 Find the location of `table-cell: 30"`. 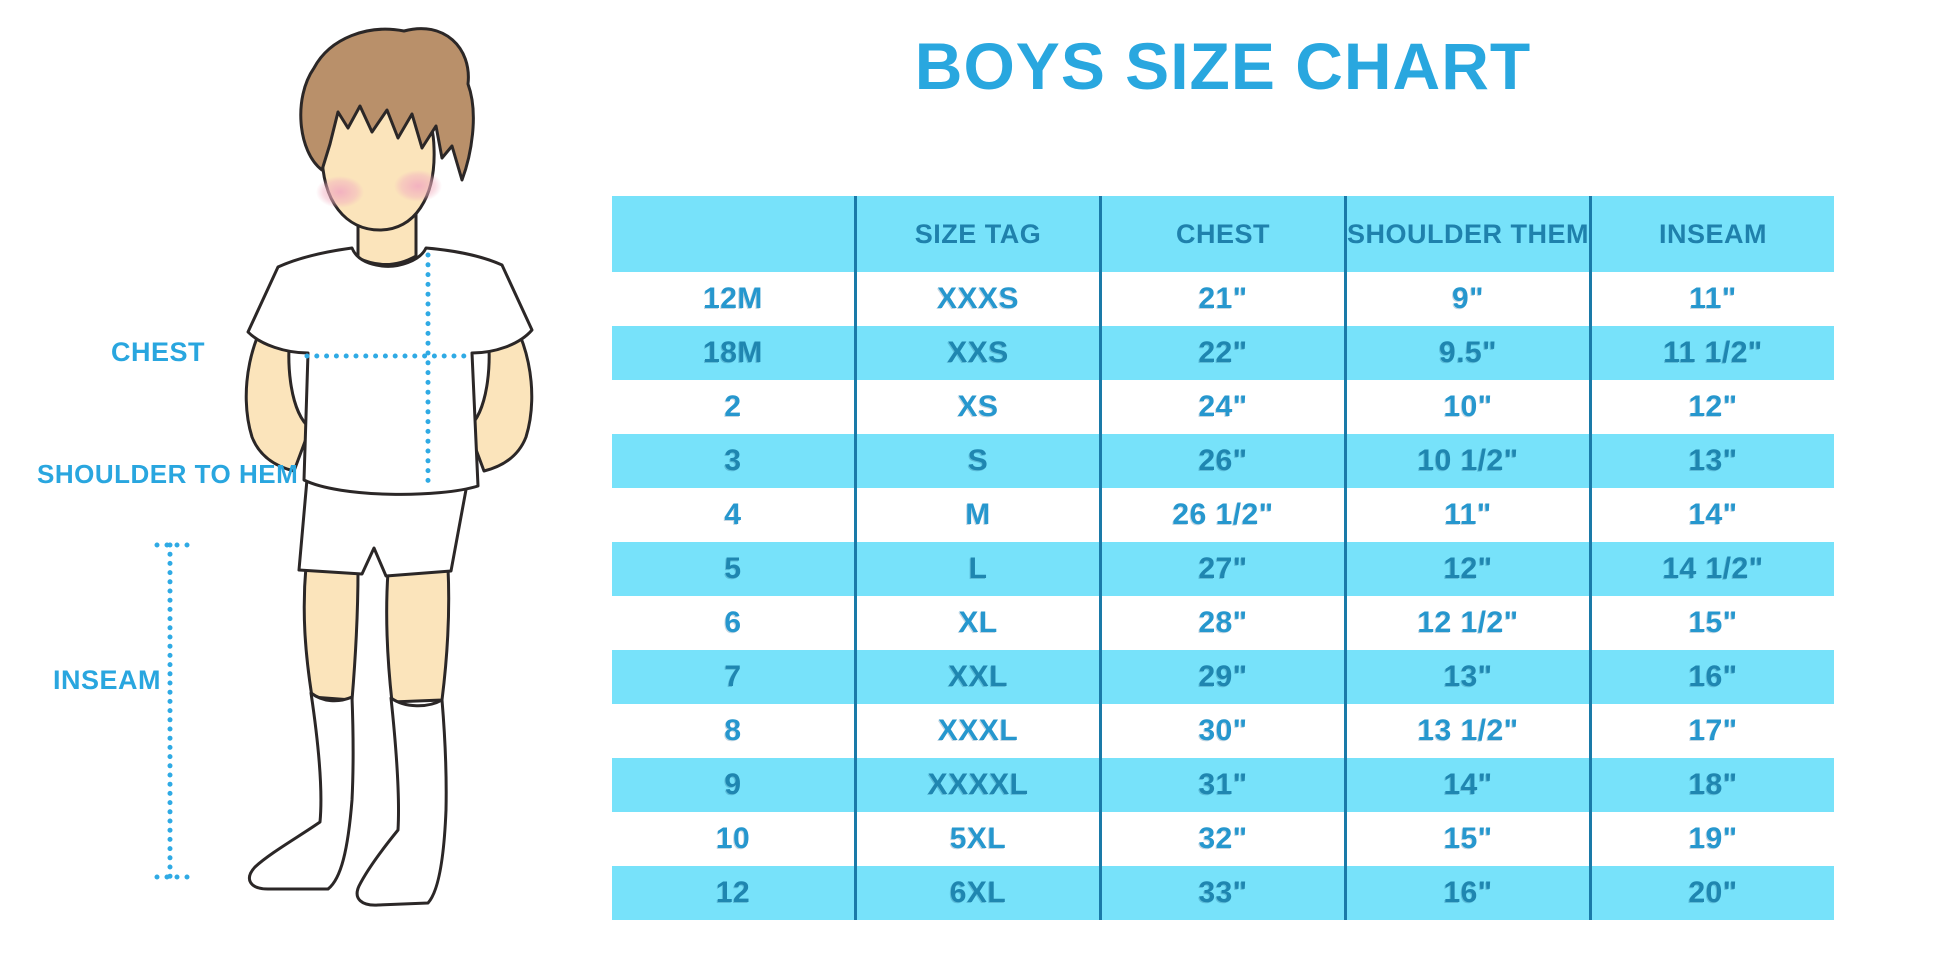

table-cell: 30" is located at coordinates (1221, 731).